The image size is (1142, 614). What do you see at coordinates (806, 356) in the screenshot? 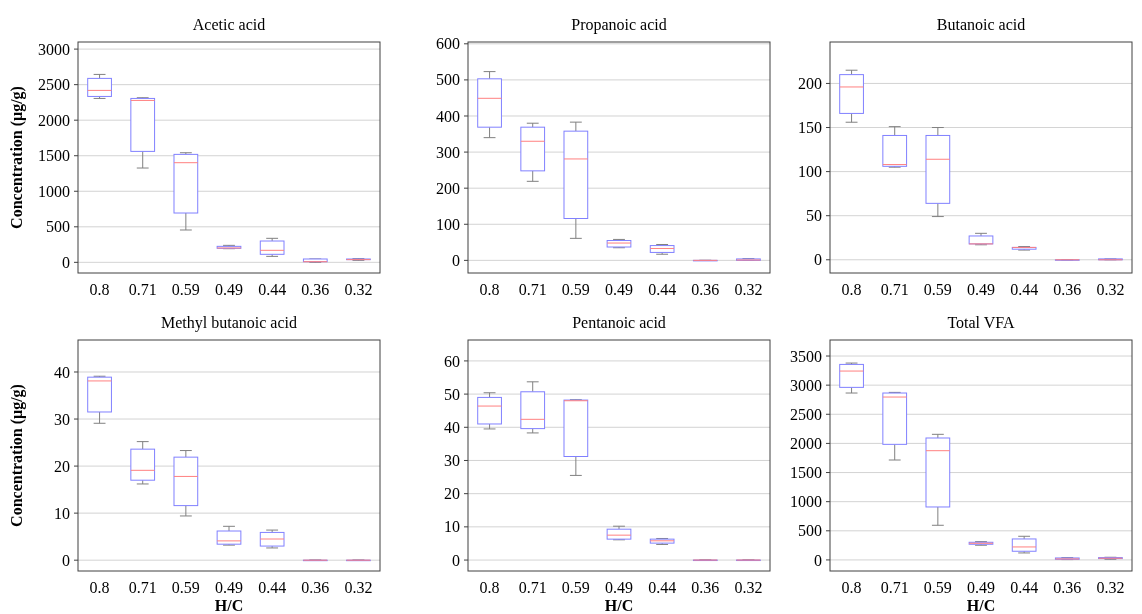
I see `y-tick-label: 3500` at bounding box center [806, 356].